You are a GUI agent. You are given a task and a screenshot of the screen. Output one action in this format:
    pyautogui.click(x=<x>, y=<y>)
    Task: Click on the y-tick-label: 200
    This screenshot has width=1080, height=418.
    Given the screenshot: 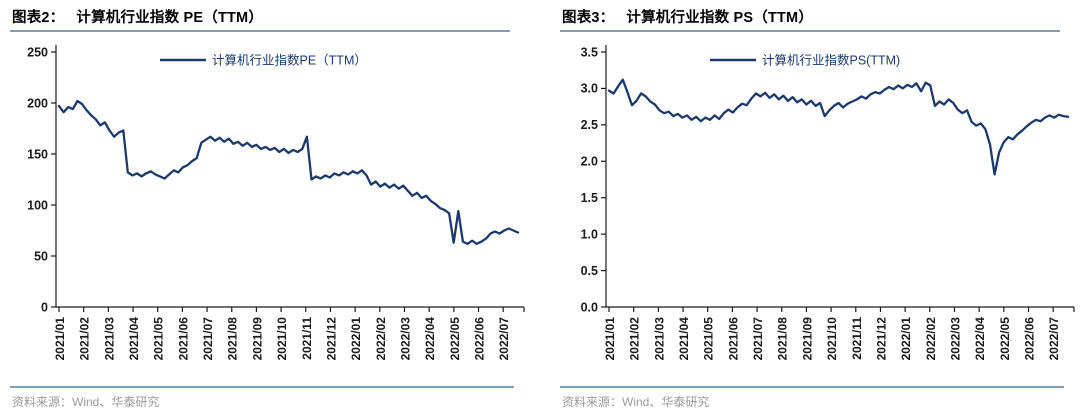 What is the action you would take?
    pyautogui.click(x=37, y=103)
    